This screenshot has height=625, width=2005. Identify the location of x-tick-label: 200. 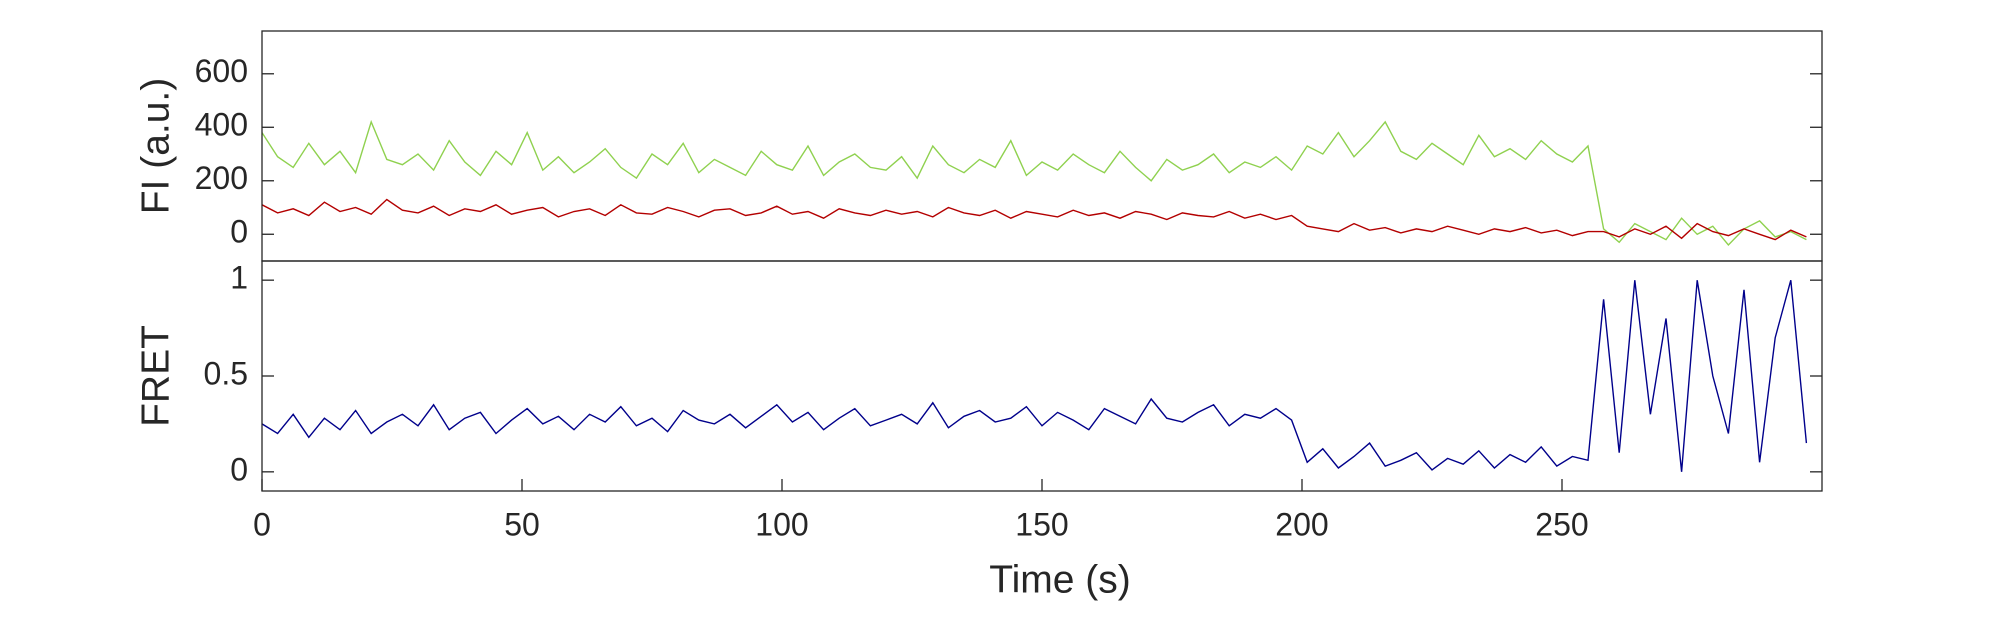
(1301, 524).